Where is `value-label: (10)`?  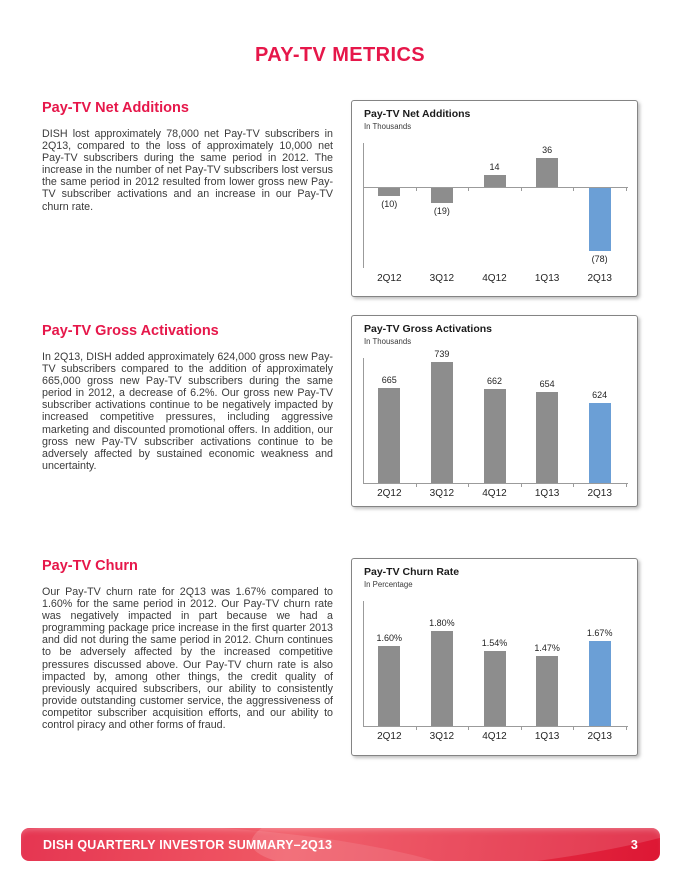 value-label: (10) is located at coordinates (389, 203).